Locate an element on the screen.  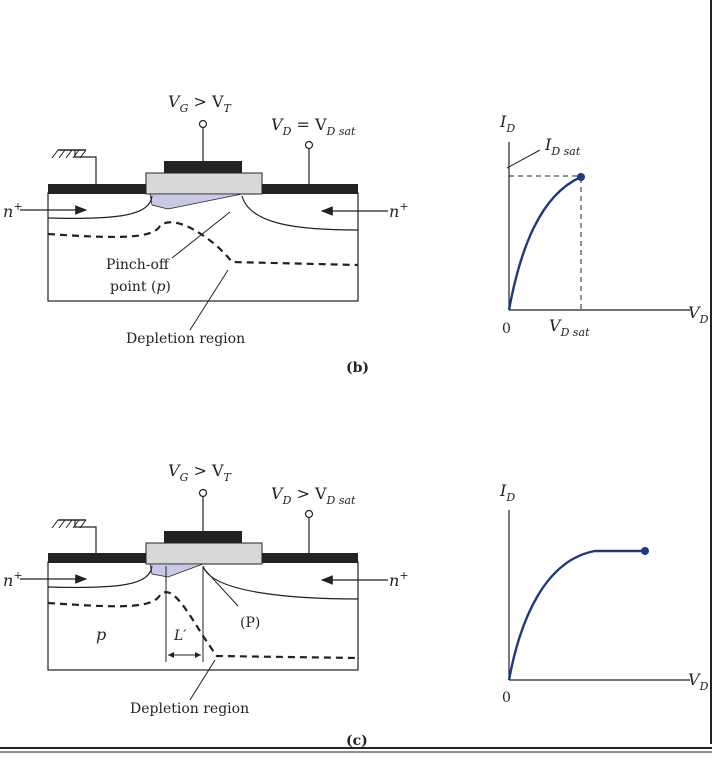
gate-voltage-label-c: VG > VT is located at coordinates (200, 472).